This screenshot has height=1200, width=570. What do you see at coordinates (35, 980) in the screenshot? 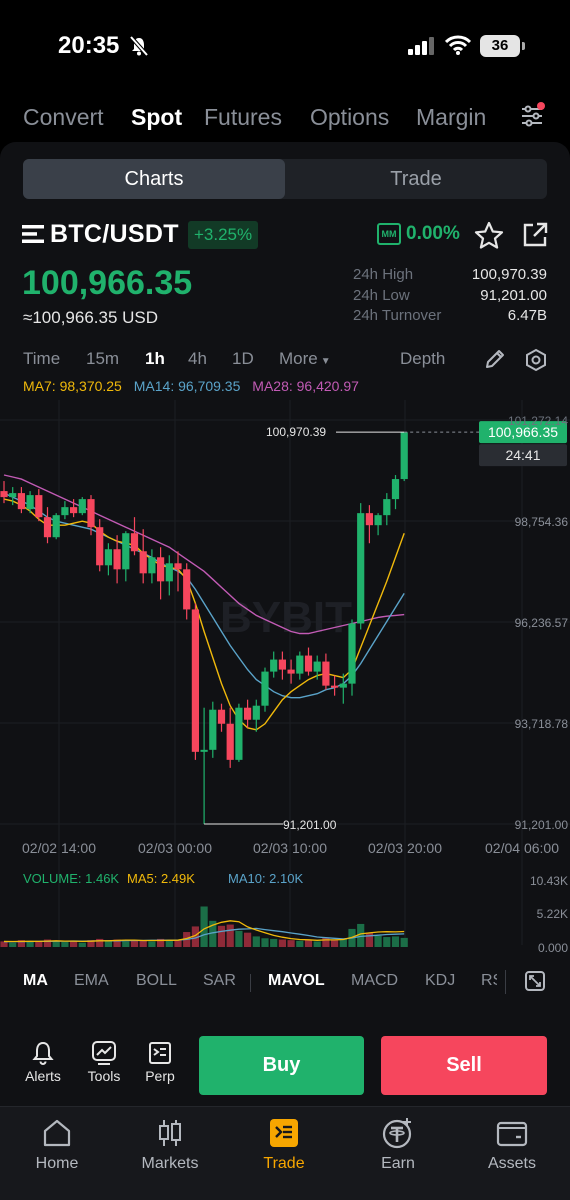
I see `indicator-ma: MA` at bounding box center [35, 980].